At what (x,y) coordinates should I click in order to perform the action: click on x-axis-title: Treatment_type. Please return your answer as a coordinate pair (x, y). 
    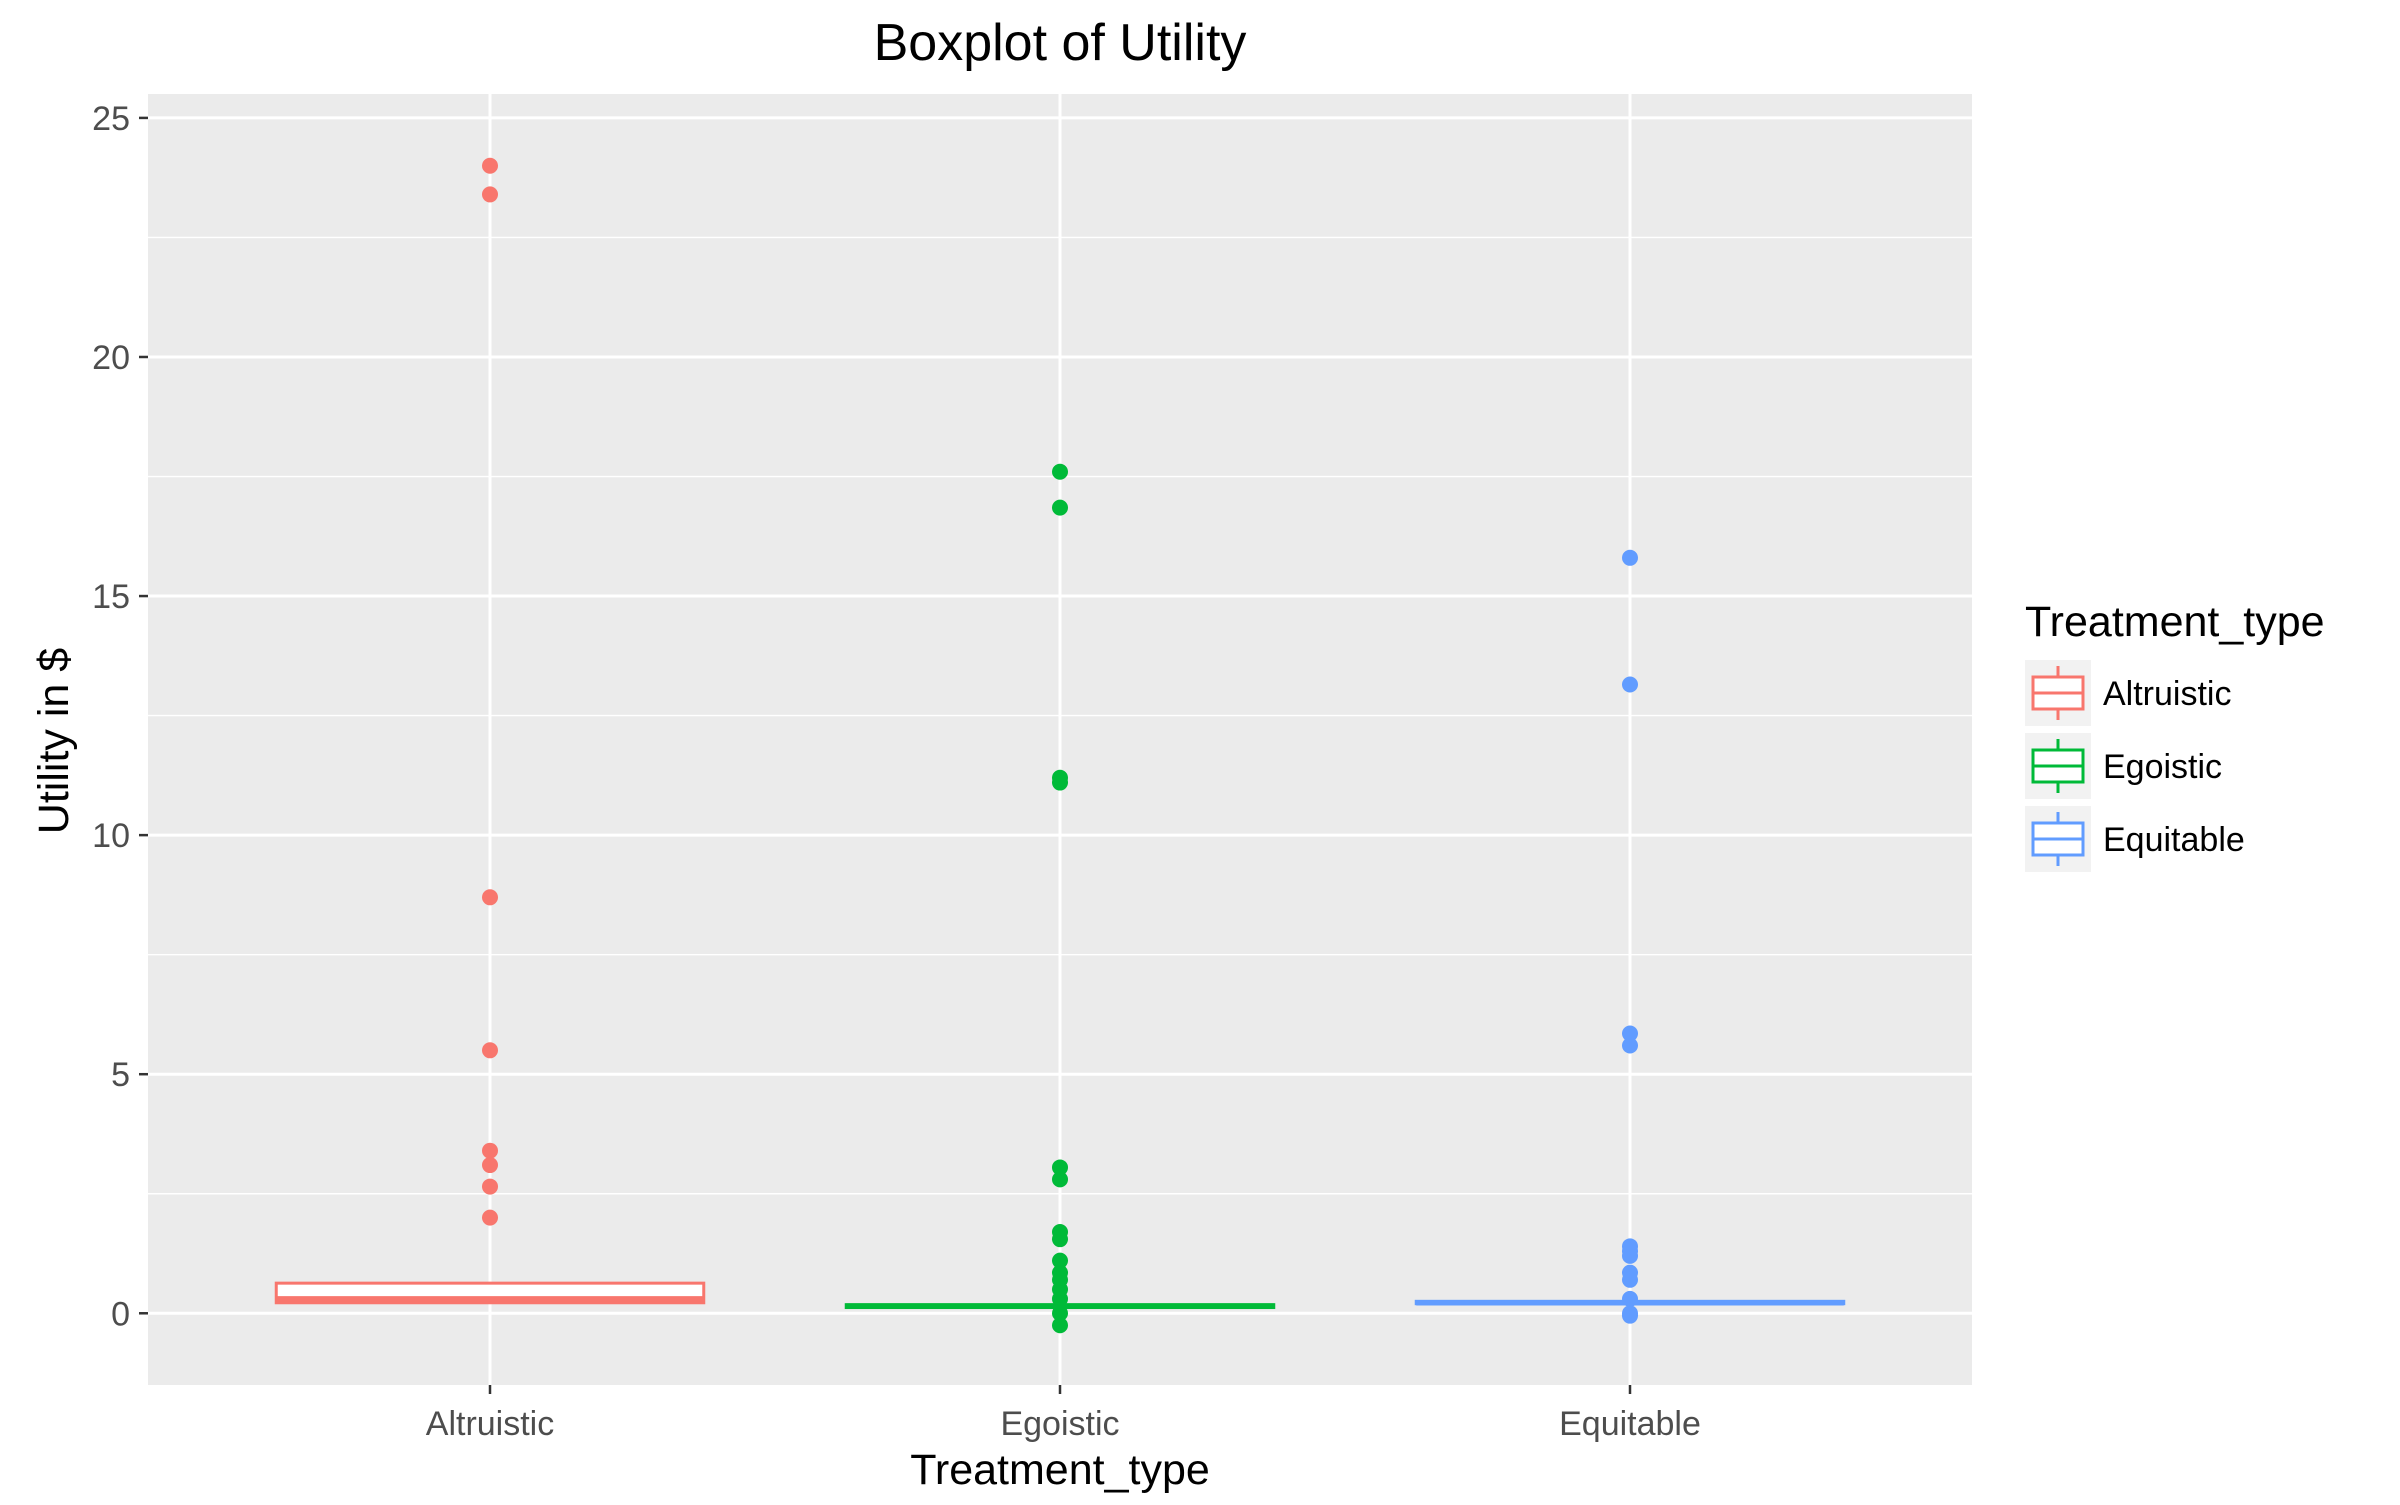
    Looking at the image, I should click on (1060, 1470).